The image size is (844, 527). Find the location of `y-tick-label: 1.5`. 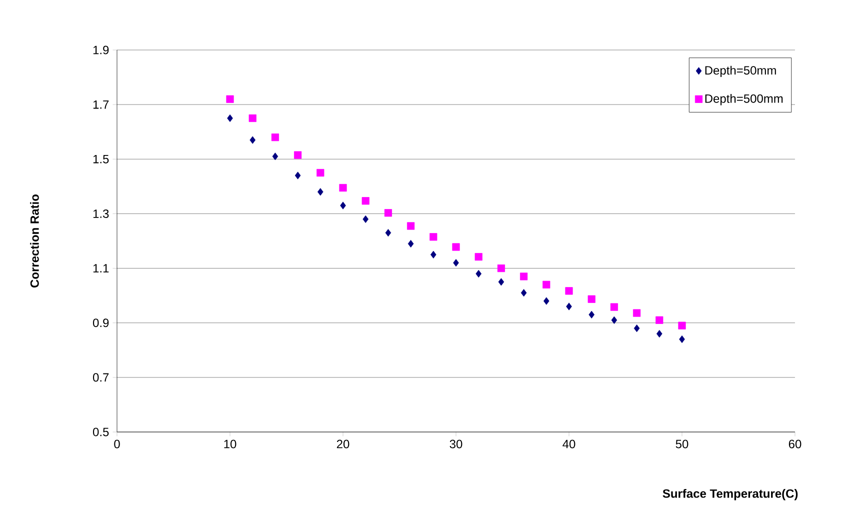

y-tick-label: 1.5 is located at coordinates (101, 159).